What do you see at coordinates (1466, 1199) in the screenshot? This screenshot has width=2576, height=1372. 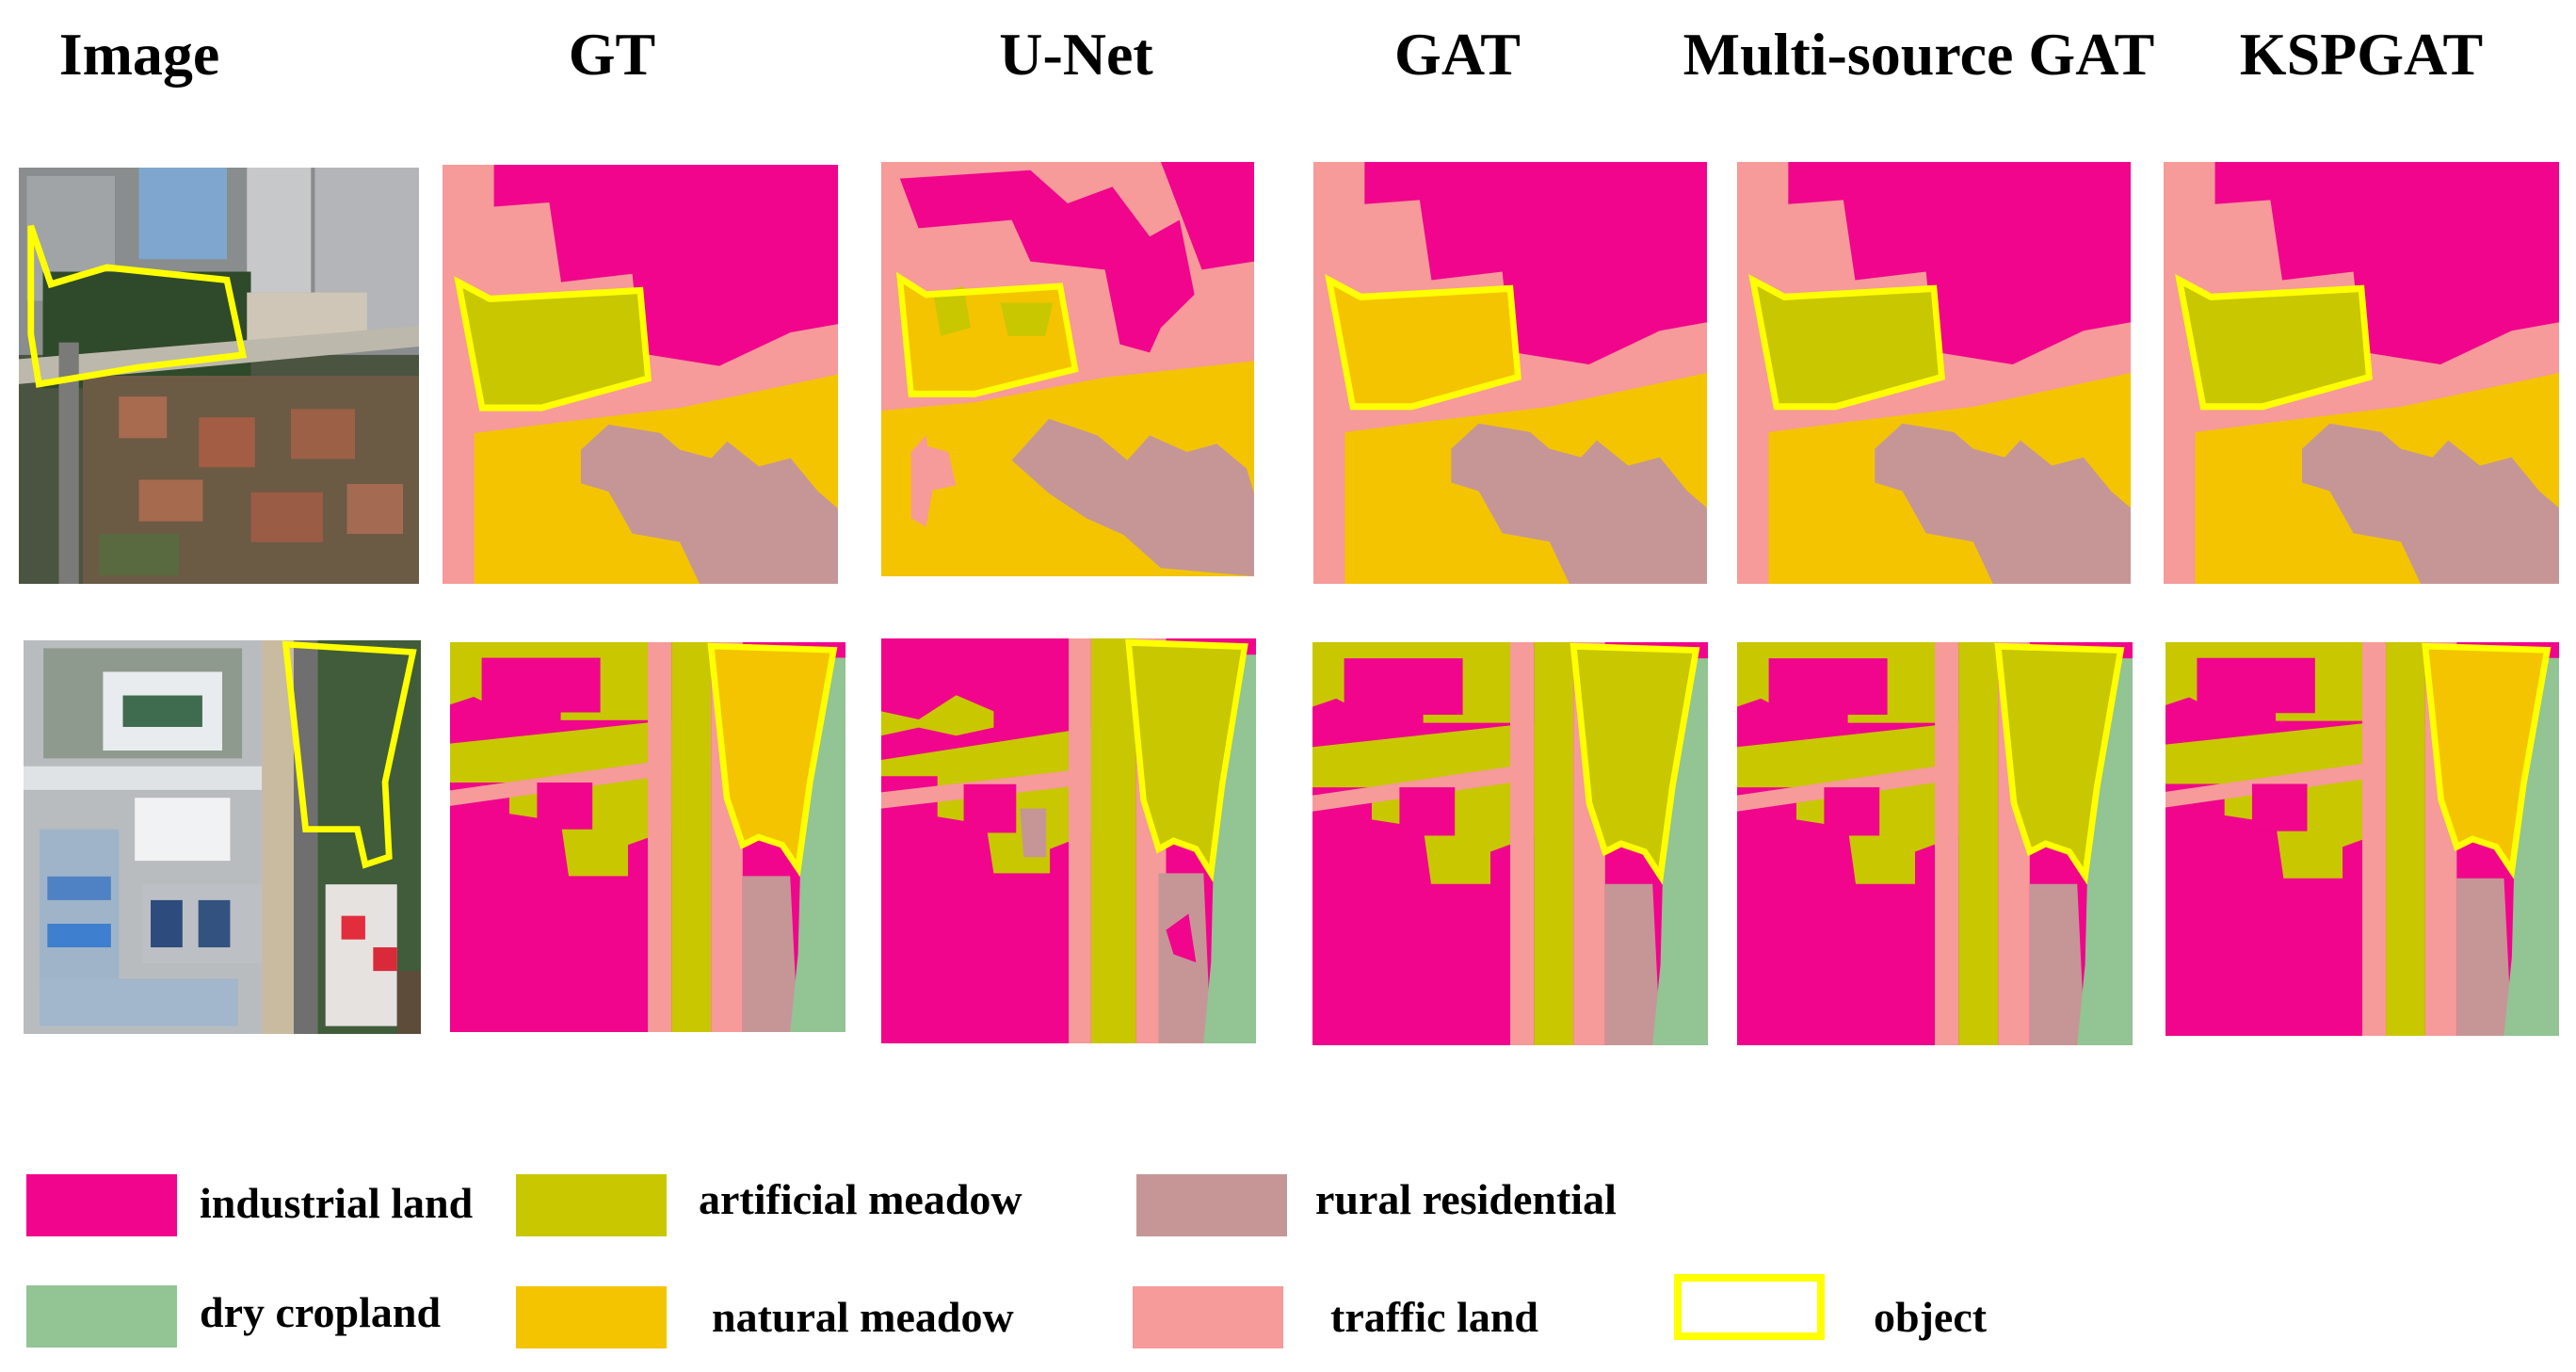 I see `legend-label-rural-residential: rural residential` at bounding box center [1466, 1199].